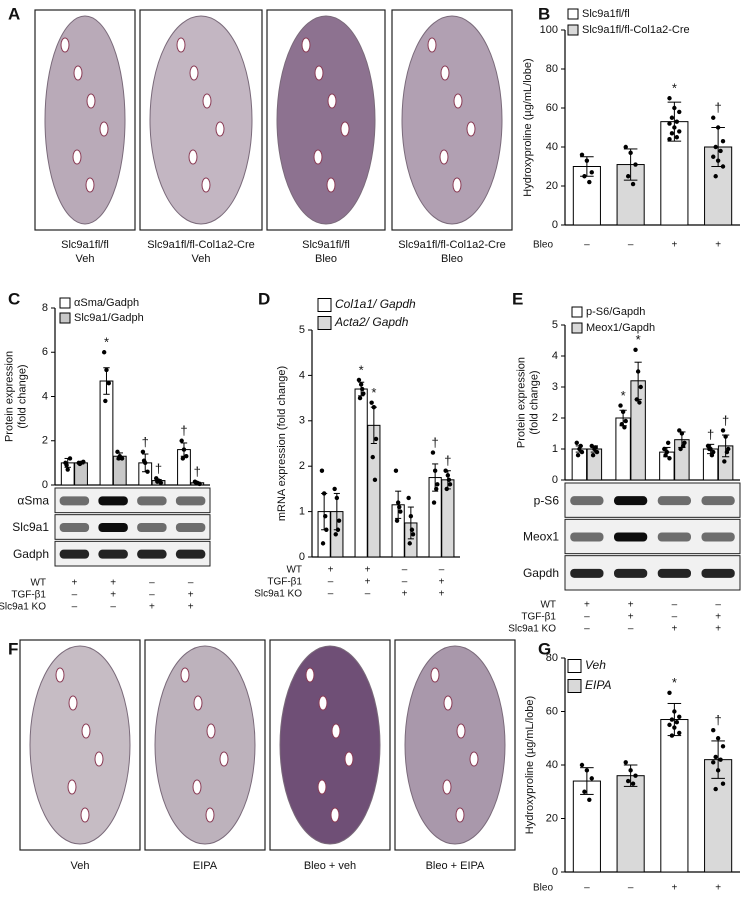  What do you see at coordinates (552, 765) in the screenshot?
I see `y-tick-label: 40` at bounding box center [552, 765].